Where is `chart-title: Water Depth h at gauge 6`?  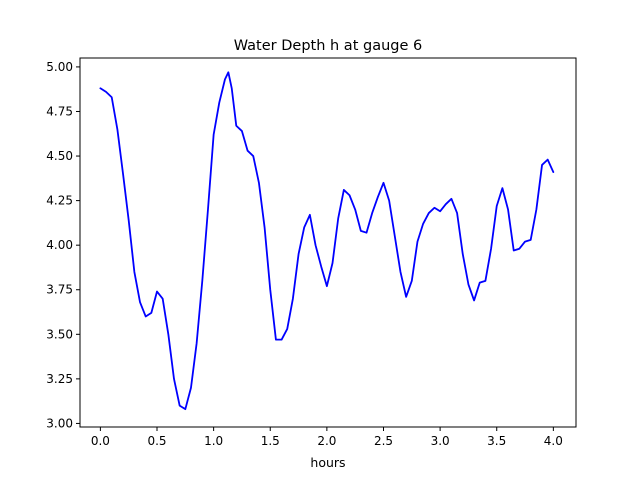 chart-title: Water Depth h at gauge 6 is located at coordinates (328, 46).